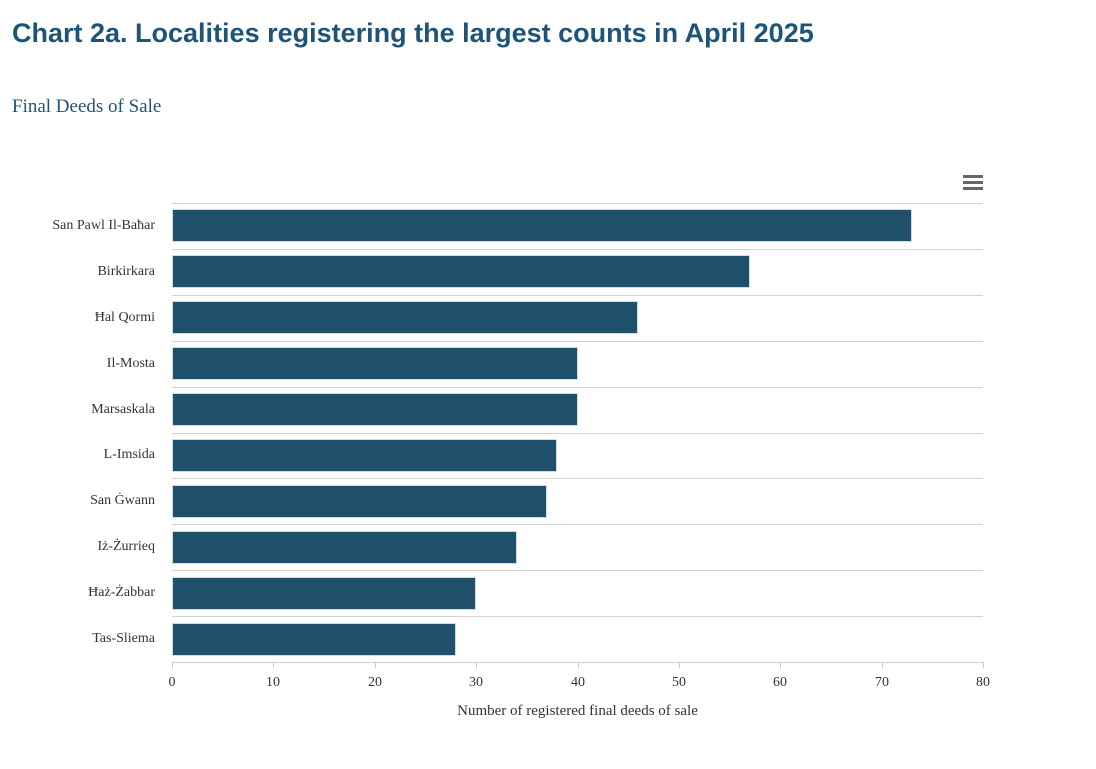 This screenshot has height=769, width=1096. Describe the element at coordinates (123, 409) in the screenshot. I see `category-label: Marsaskala` at that location.